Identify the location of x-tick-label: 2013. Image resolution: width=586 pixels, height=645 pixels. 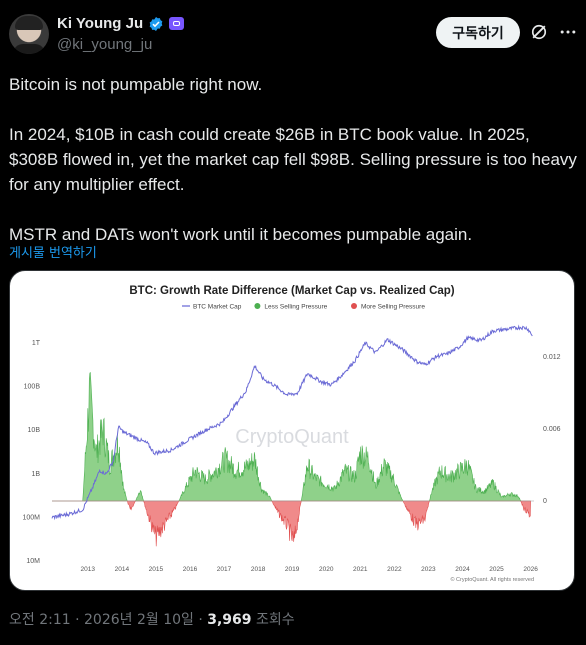
(88, 569).